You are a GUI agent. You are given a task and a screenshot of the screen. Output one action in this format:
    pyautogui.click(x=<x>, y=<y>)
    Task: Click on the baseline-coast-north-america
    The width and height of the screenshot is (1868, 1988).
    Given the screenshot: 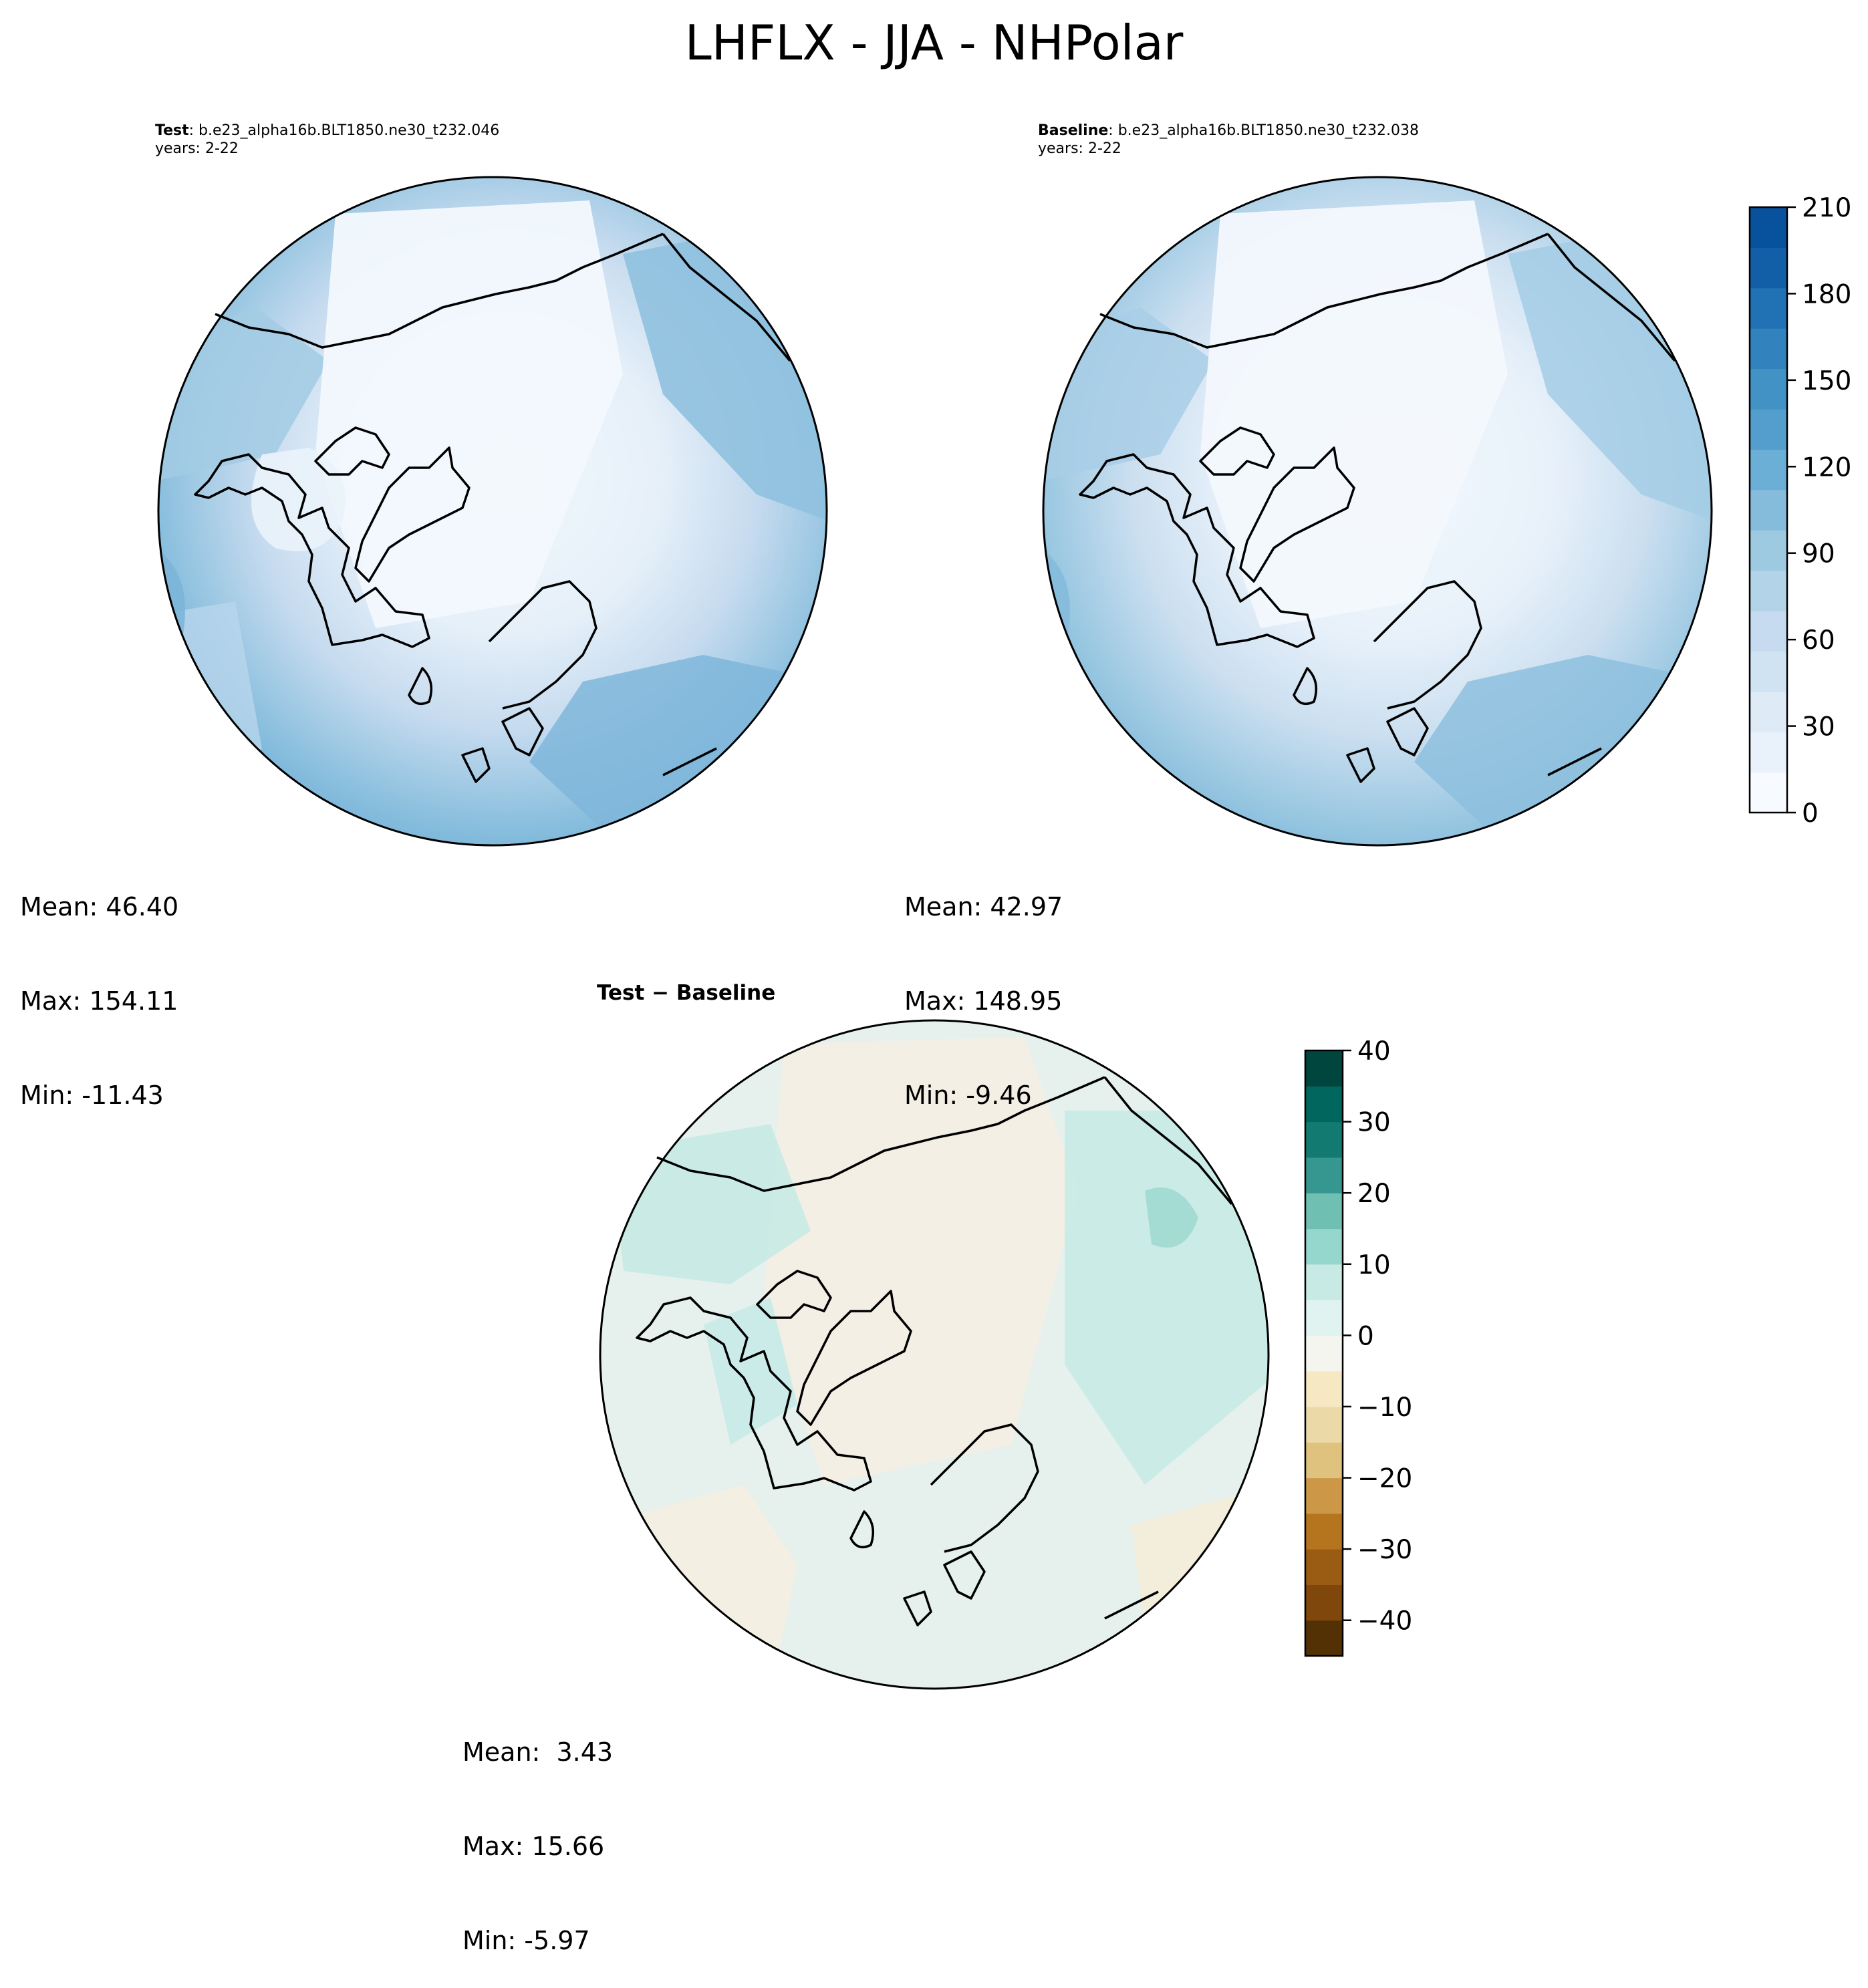 What is the action you would take?
    pyautogui.click(x=1197, y=550)
    